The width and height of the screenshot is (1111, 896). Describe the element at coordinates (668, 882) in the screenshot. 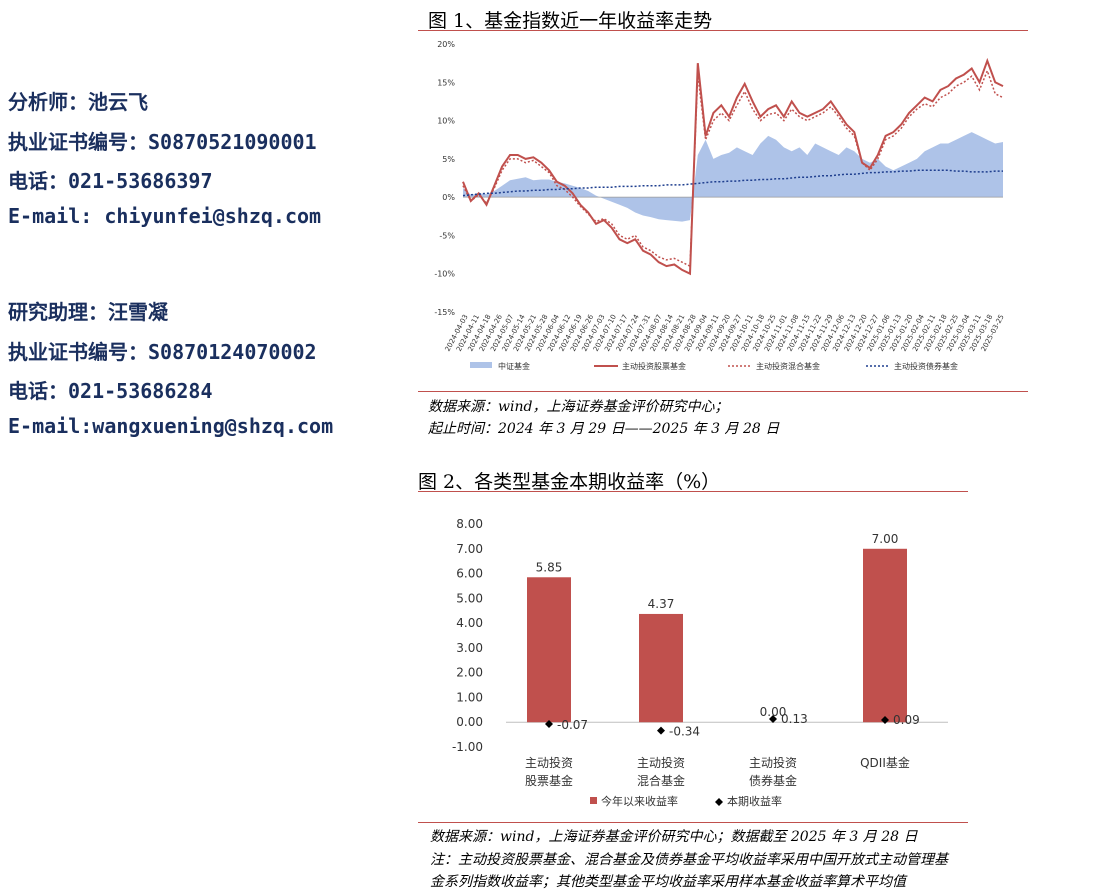

I see `figure2-note-line-2: 金系列指数收益率；其他类型基金平均收益率采用样本基金收益率算术平均值` at that location.